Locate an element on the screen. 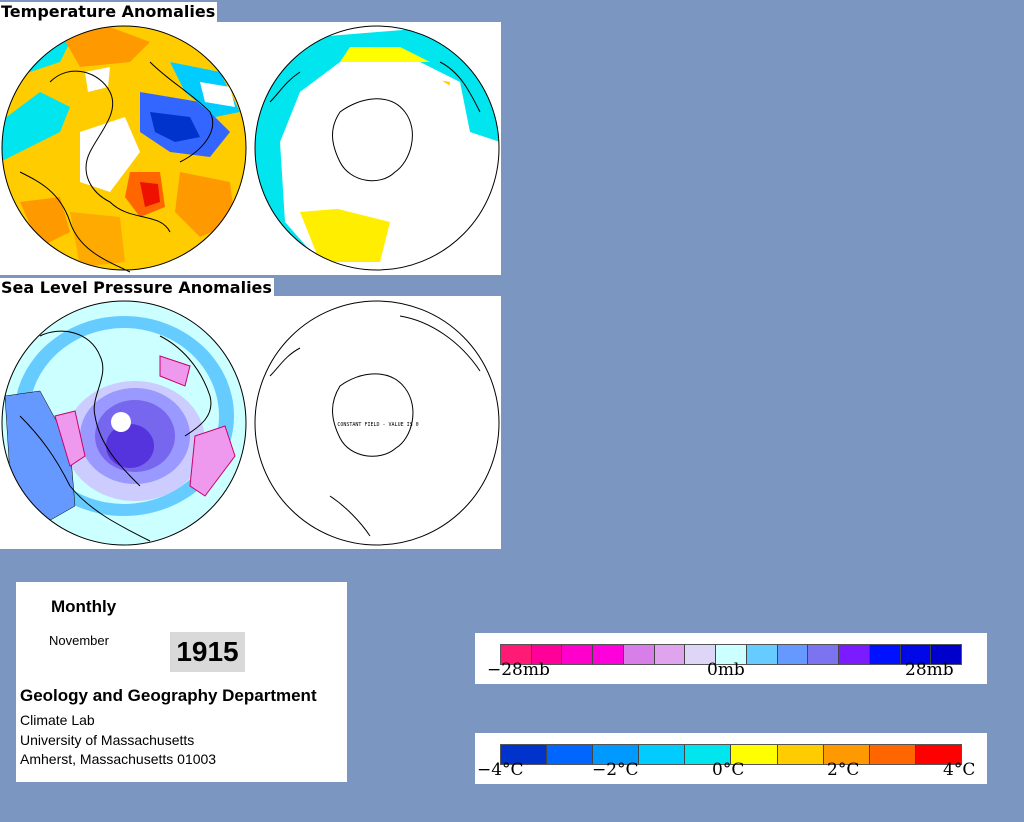  month-label: November is located at coordinates (79, 640).